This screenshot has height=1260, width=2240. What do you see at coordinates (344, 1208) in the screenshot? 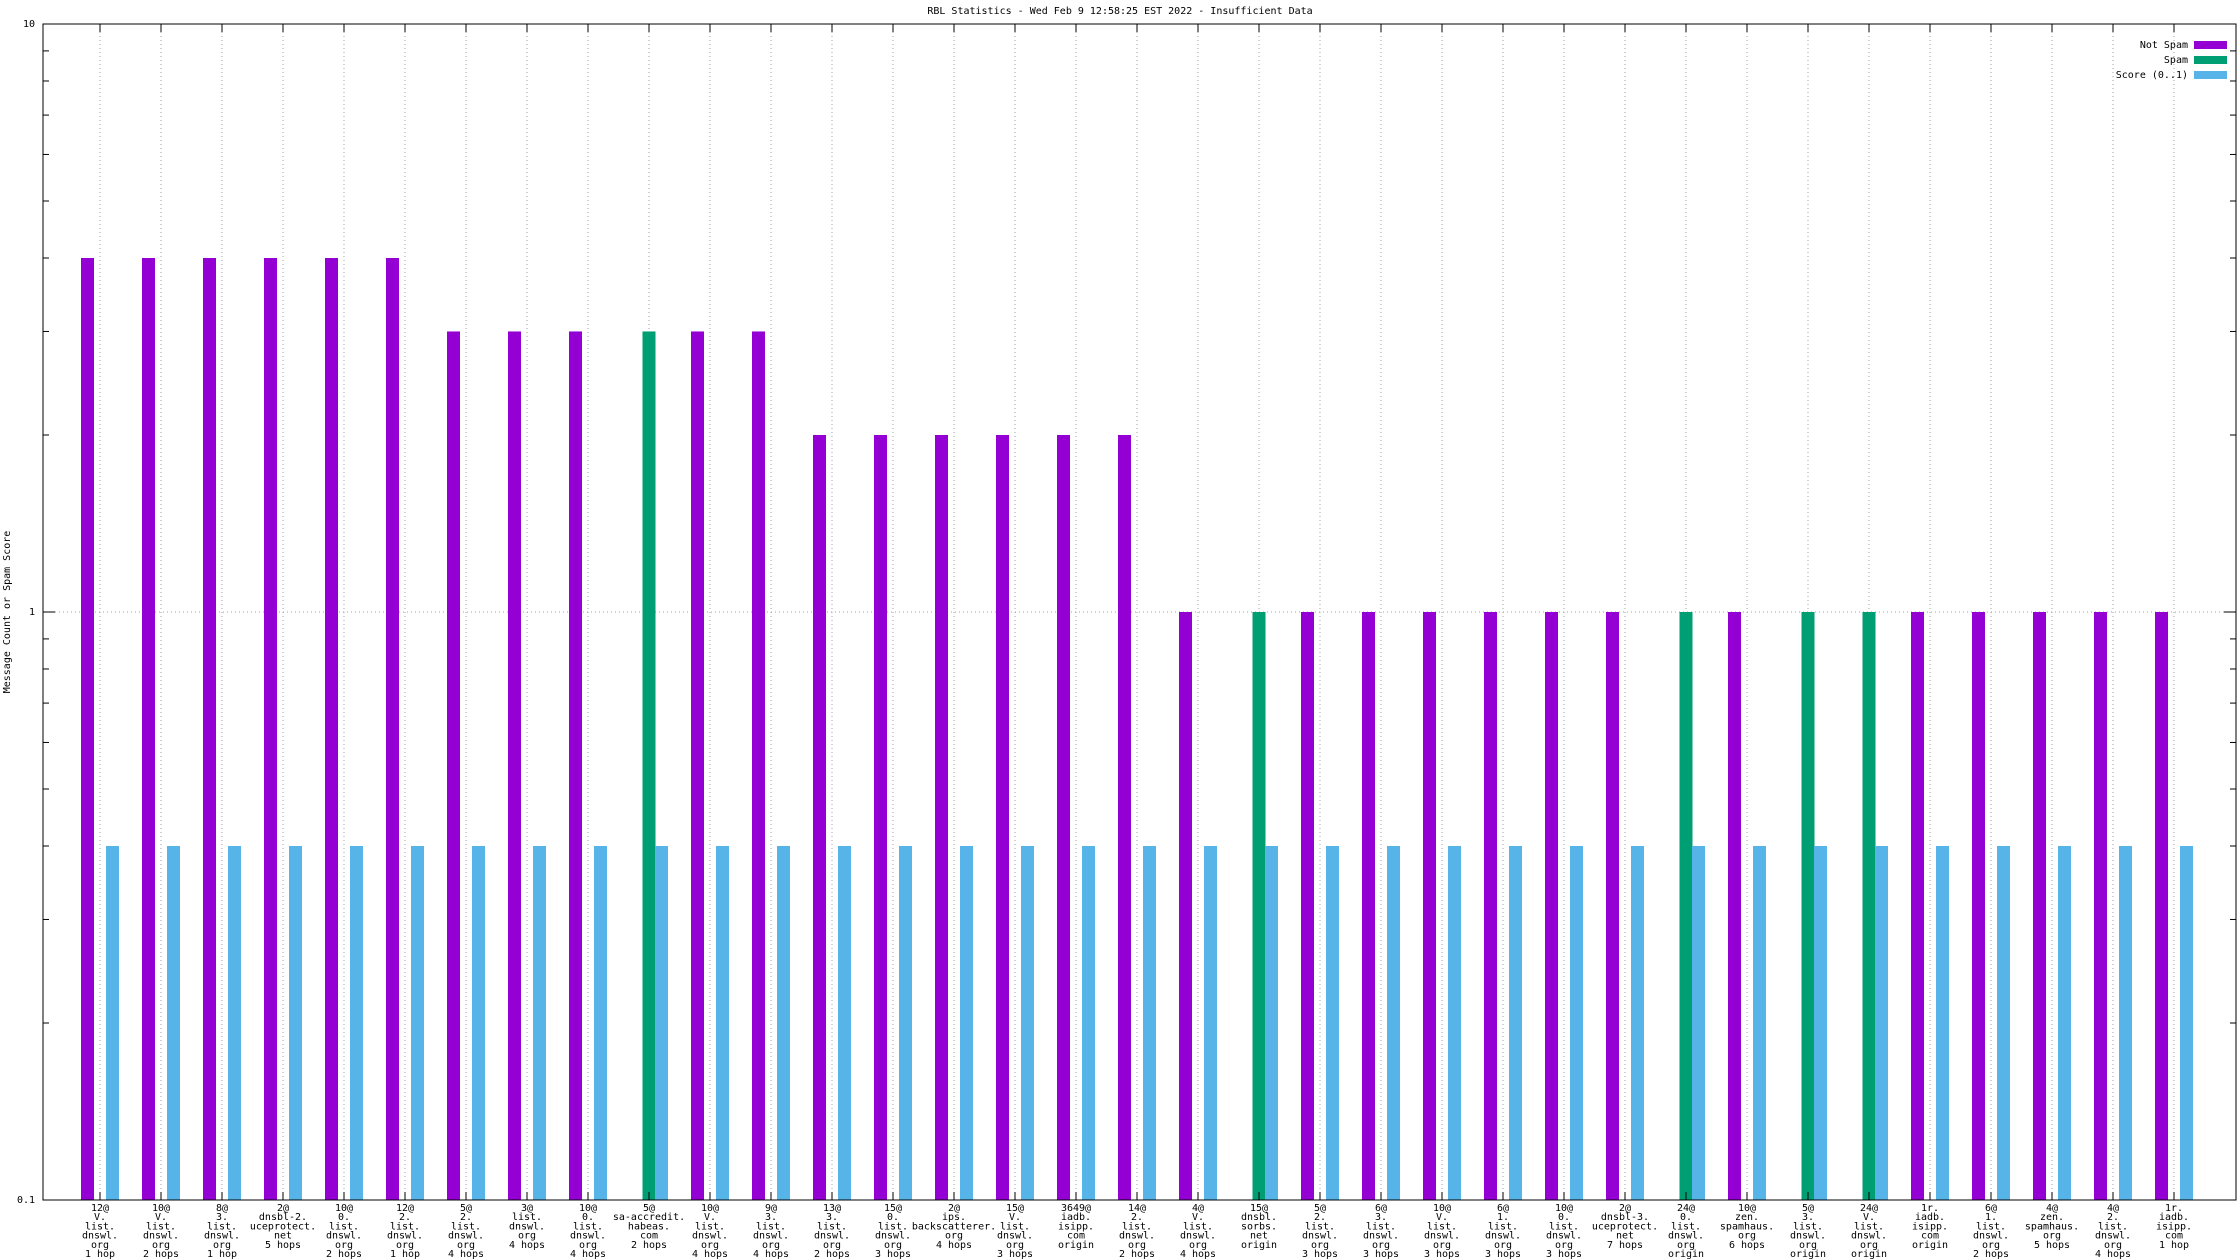
I see `x-tick-label-line: 10@` at bounding box center [344, 1208].